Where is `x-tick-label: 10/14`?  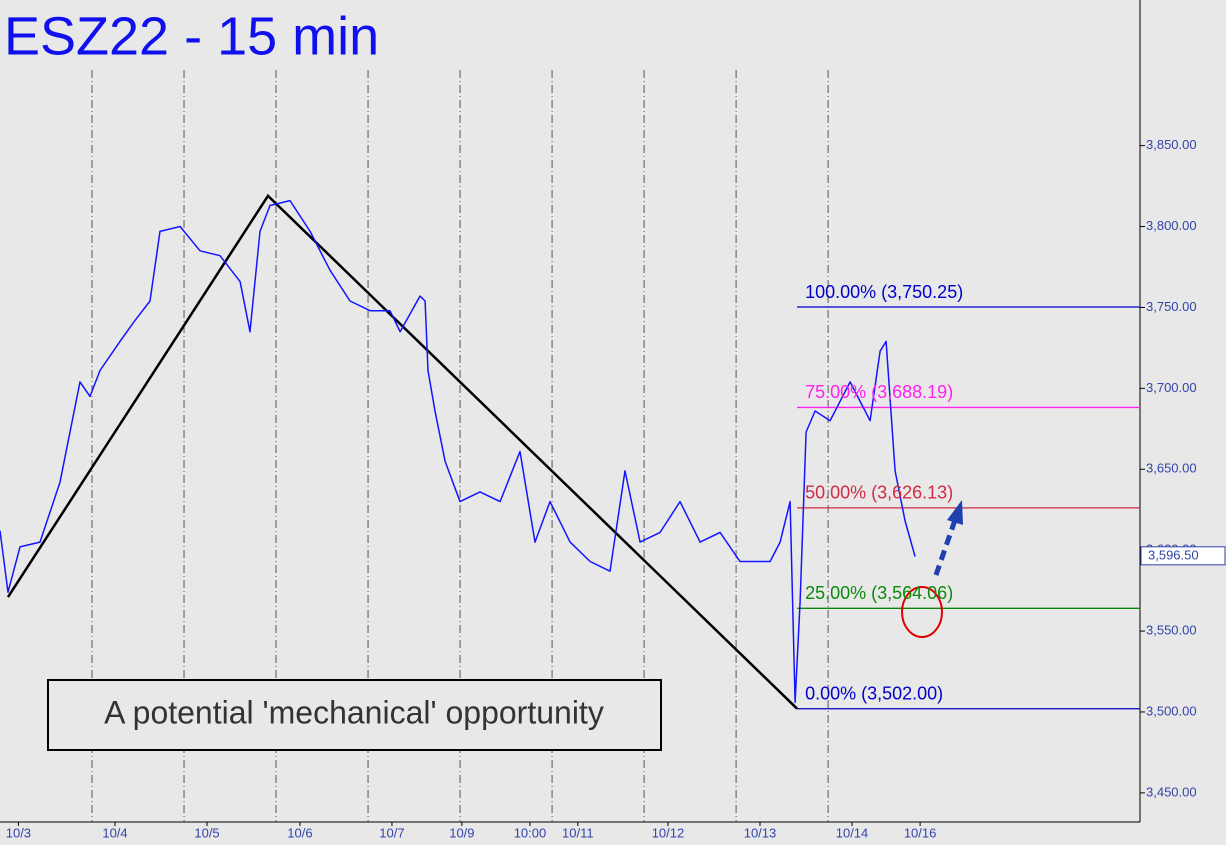
x-tick-label: 10/14 is located at coordinates (852, 832).